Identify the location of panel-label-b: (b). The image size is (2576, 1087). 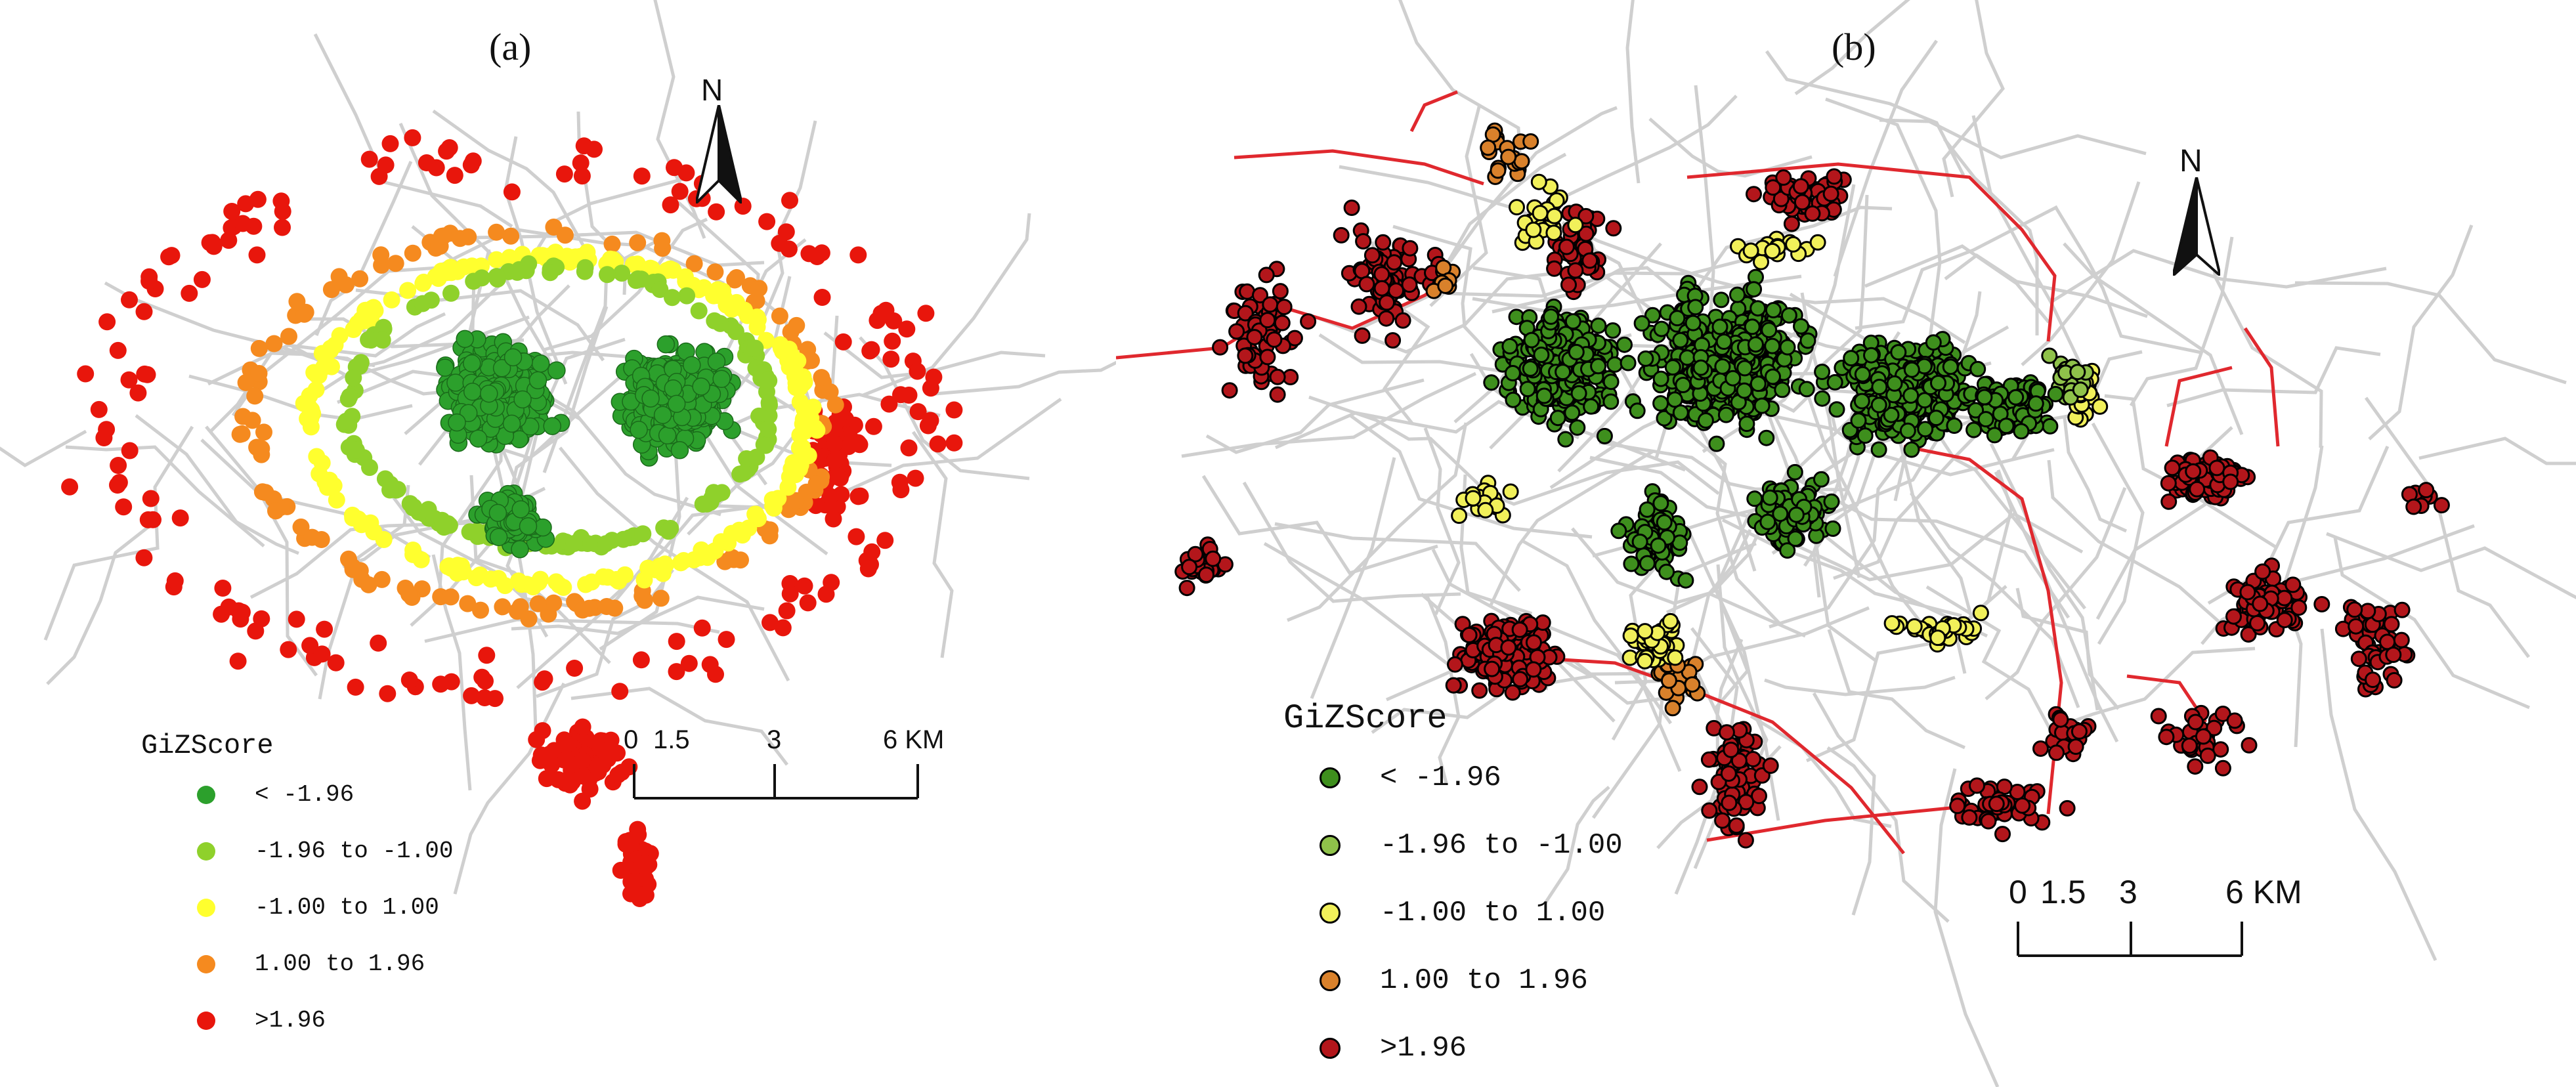
(1854, 47).